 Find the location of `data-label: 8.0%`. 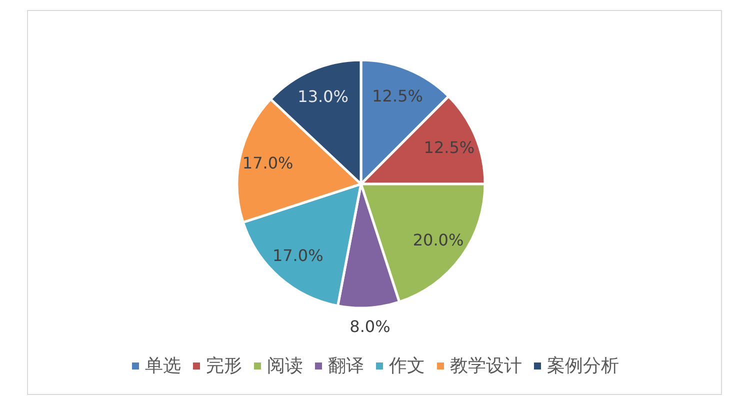

data-label: 8.0% is located at coordinates (370, 326).